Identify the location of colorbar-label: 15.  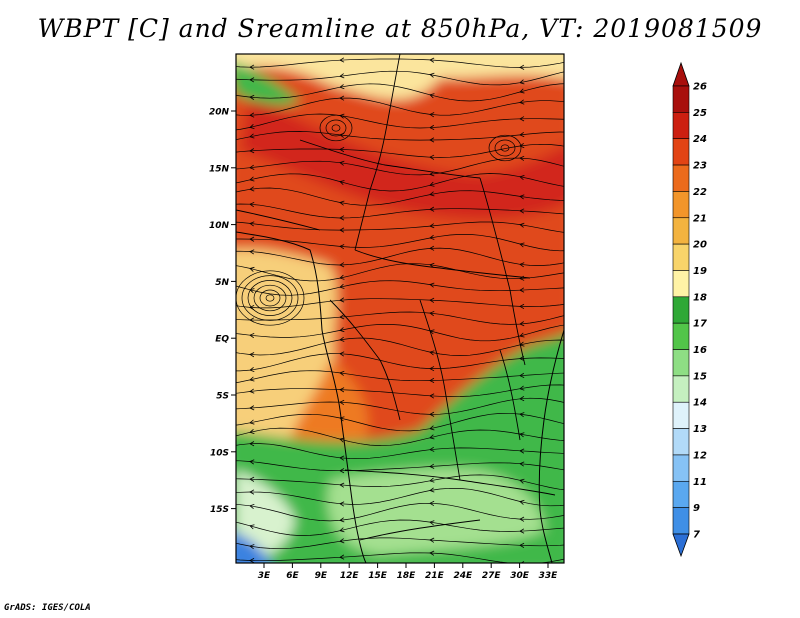
(700, 376).